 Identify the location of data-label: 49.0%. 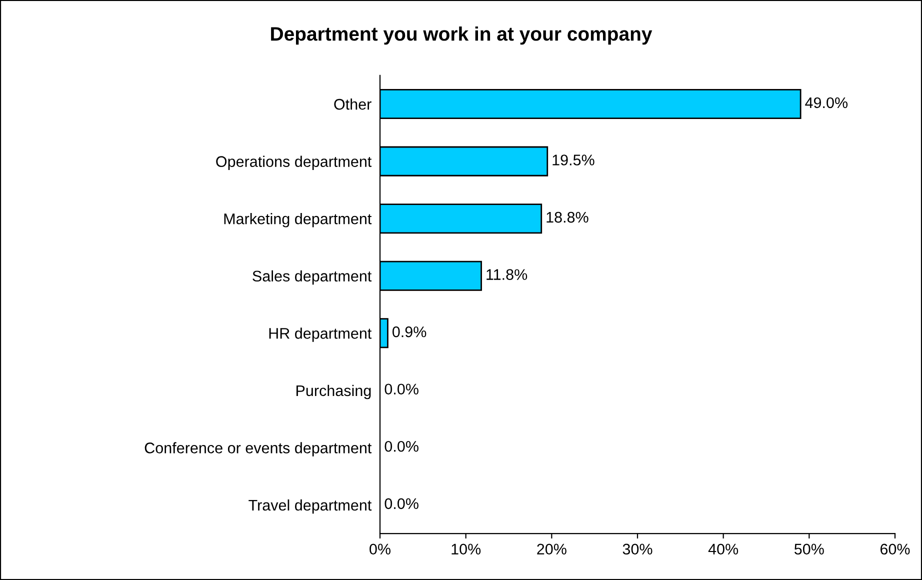
(826, 102).